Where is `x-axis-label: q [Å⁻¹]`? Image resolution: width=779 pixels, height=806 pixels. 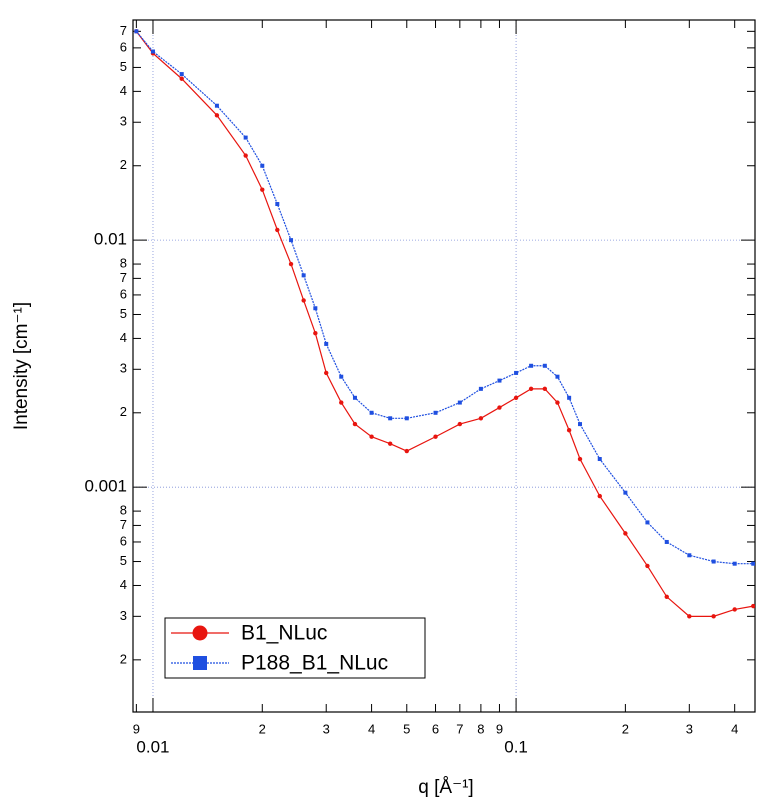
x-axis-label: q [Å⁻¹] is located at coordinates (445, 787).